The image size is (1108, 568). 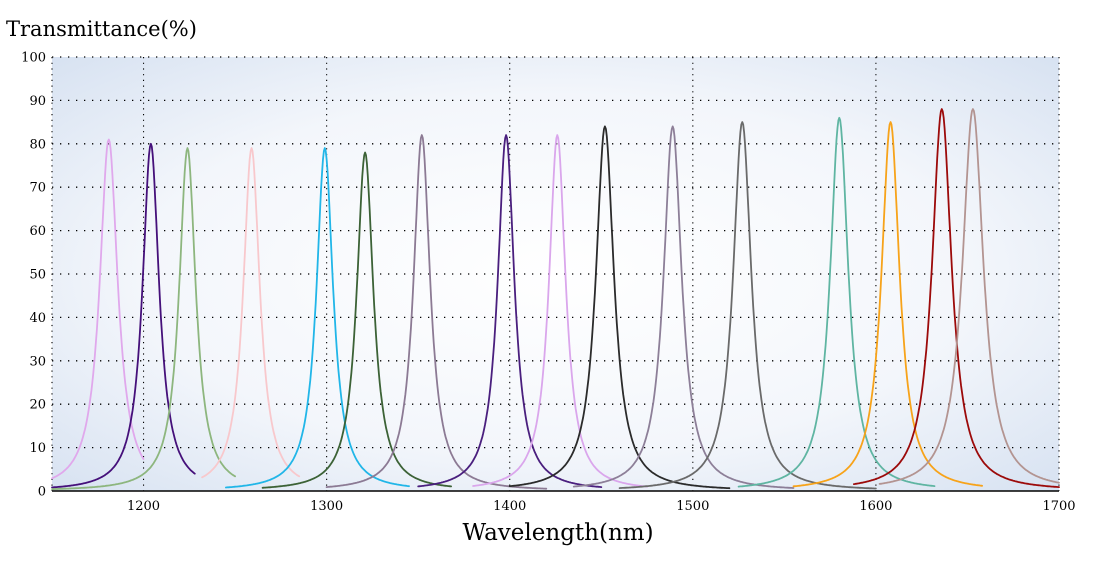 What do you see at coordinates (37, 448) in the screenshot?
I see `y-tick-label: 10` at bounding box center [37, 448].